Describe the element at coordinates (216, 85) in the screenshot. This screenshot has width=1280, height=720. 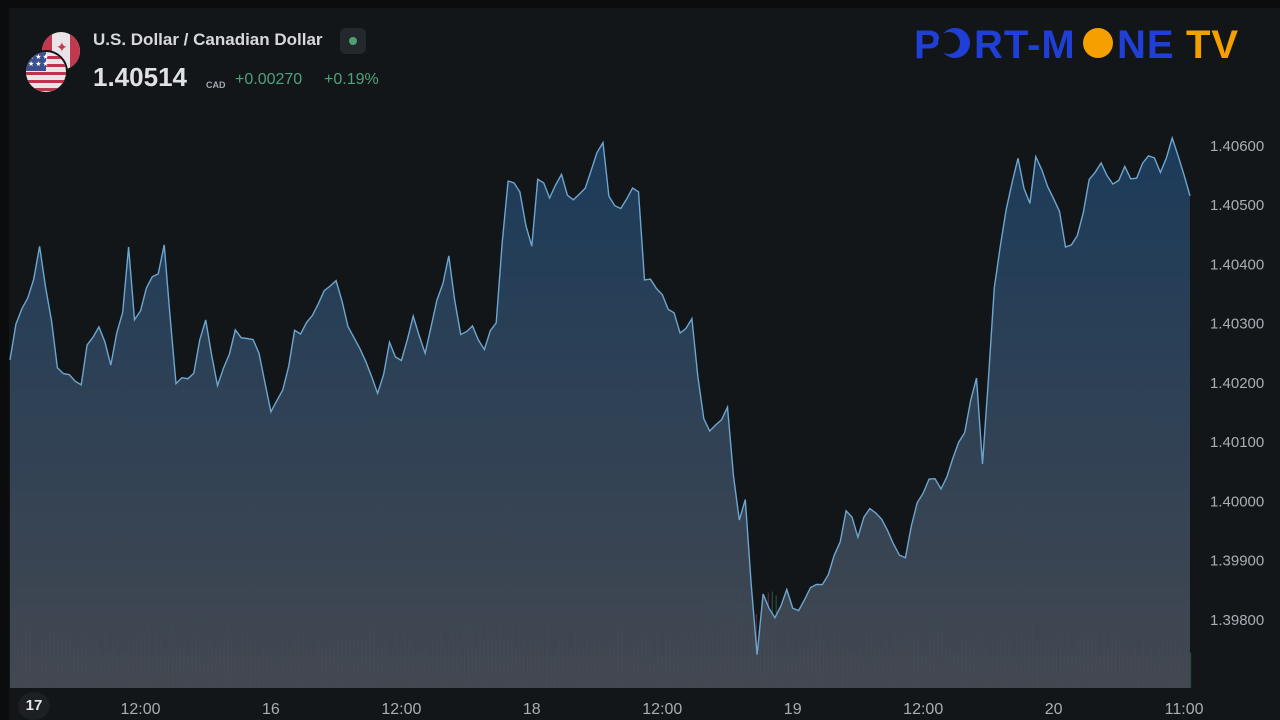
I see `price-currency: CAD` at that location.